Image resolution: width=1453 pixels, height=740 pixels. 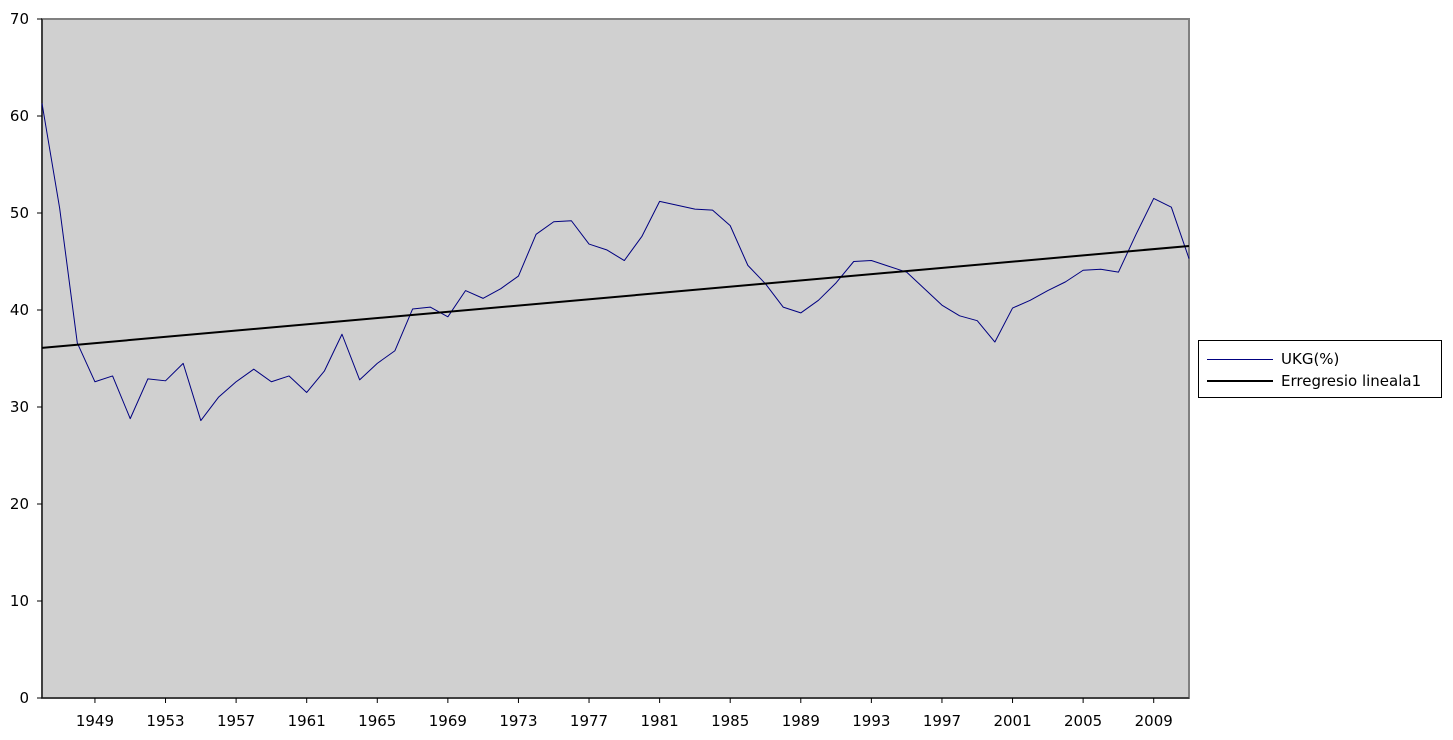 I want to click on legend-swatch-regression, so click(x=1240, y=381).